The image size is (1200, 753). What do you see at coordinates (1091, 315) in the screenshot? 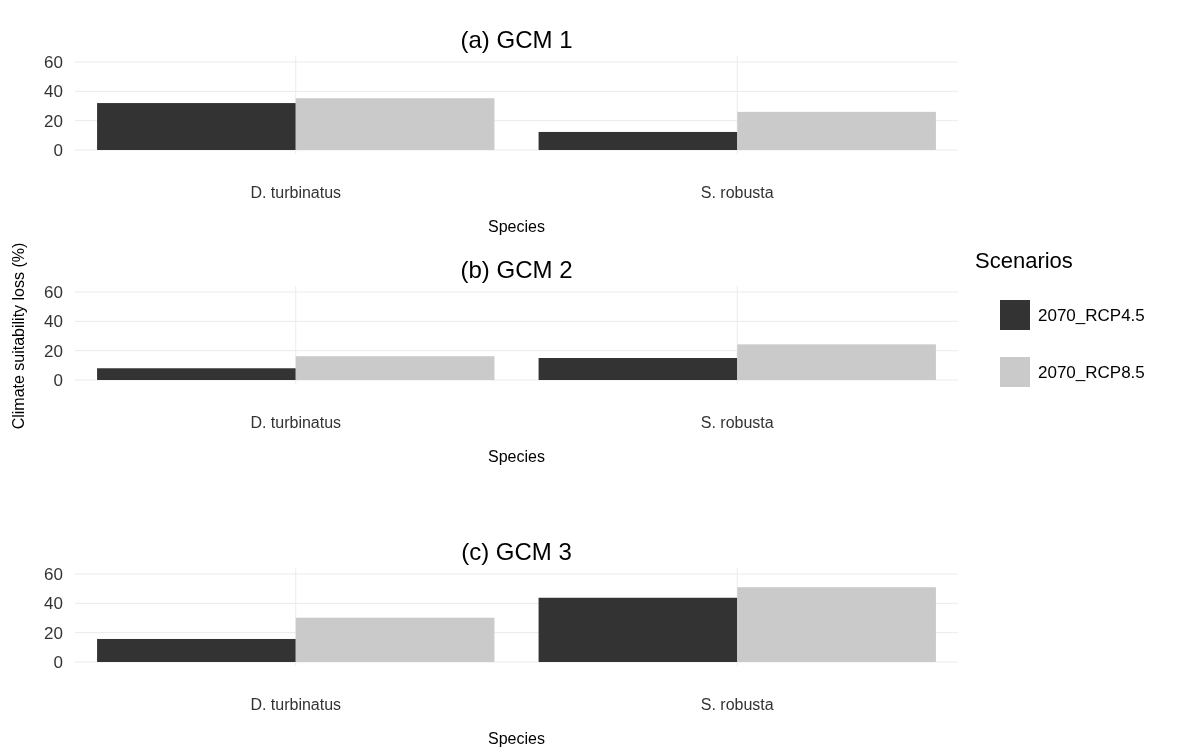
I see `legend-label: 2070_RCP4.5` at bounding box center [1091, 315].